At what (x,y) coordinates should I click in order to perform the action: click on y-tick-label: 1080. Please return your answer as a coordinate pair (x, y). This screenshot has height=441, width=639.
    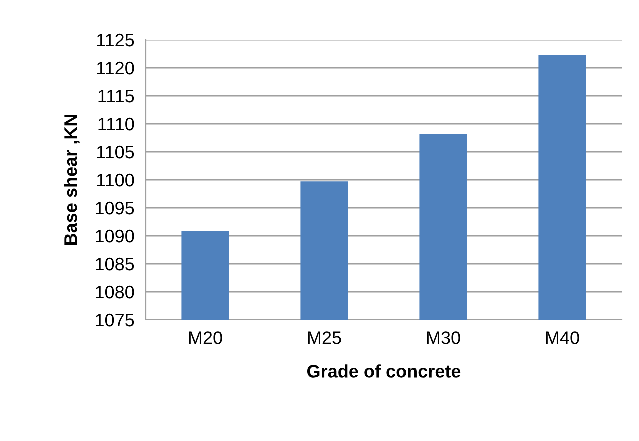
    Looking at the image, I should click on (115, 292).